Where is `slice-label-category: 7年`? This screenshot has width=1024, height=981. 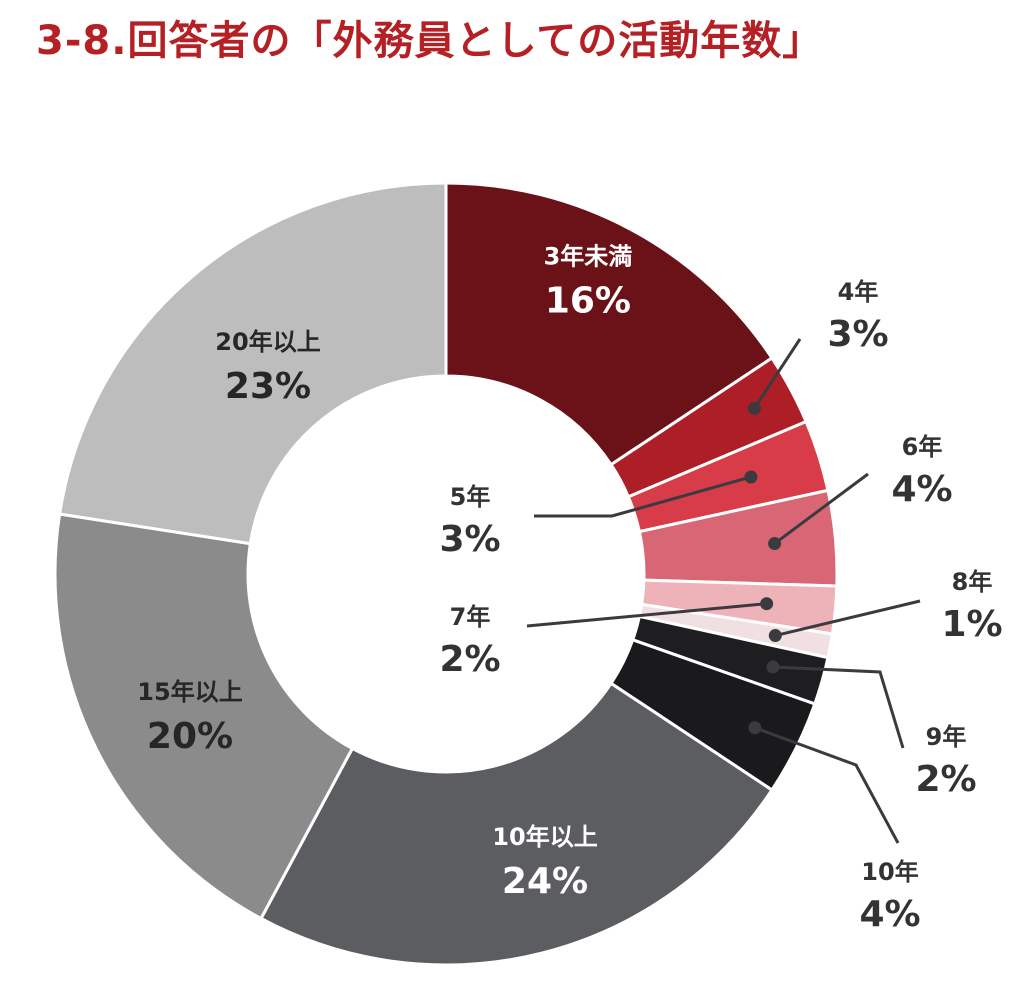
slice-label-category: 7年 is located at coordinates (470, 617).